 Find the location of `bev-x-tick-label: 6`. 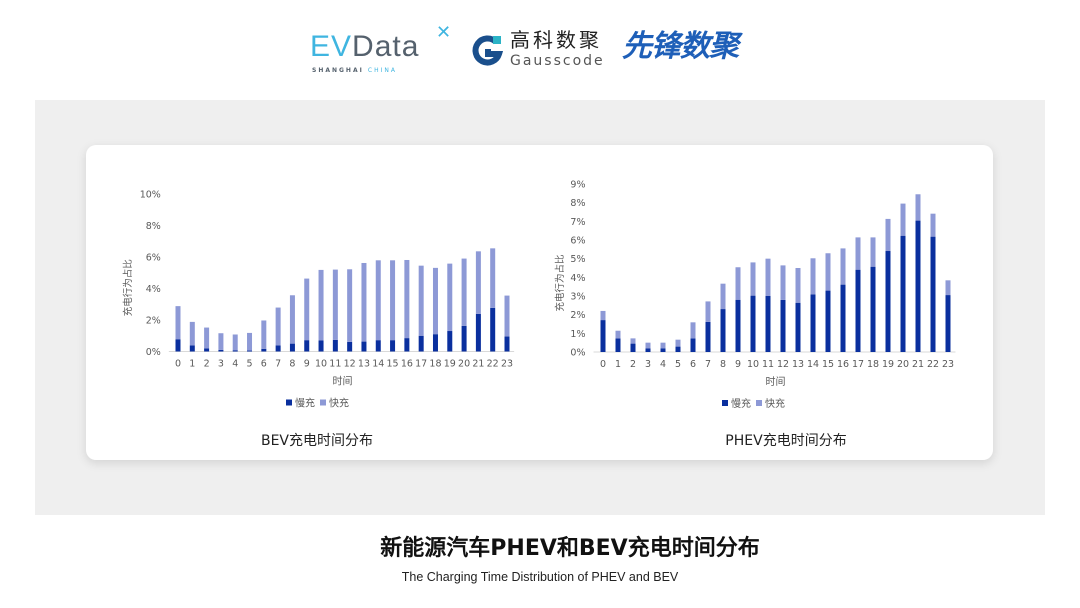

bev-x-tick-label: 6 is located at coordinates (264, 364).